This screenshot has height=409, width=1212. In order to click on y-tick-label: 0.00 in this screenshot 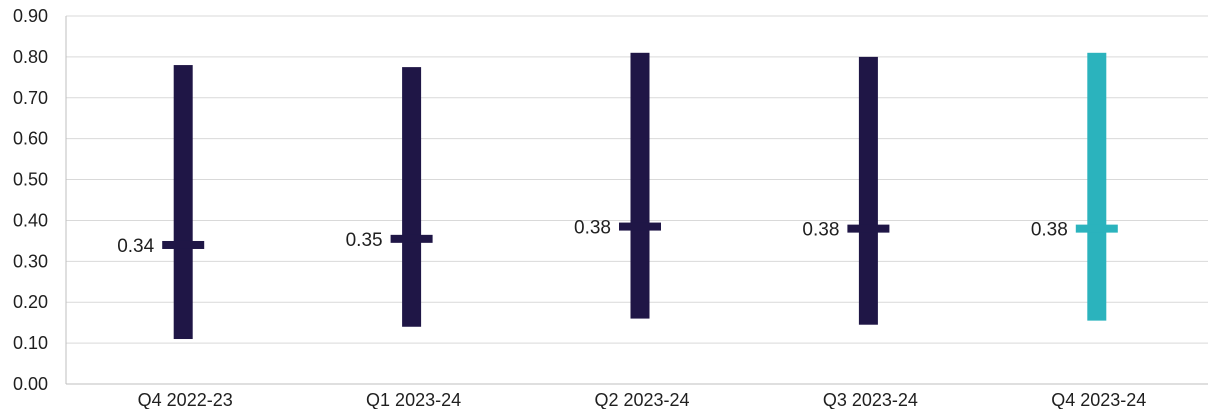, I will do `click(30, 384)`.